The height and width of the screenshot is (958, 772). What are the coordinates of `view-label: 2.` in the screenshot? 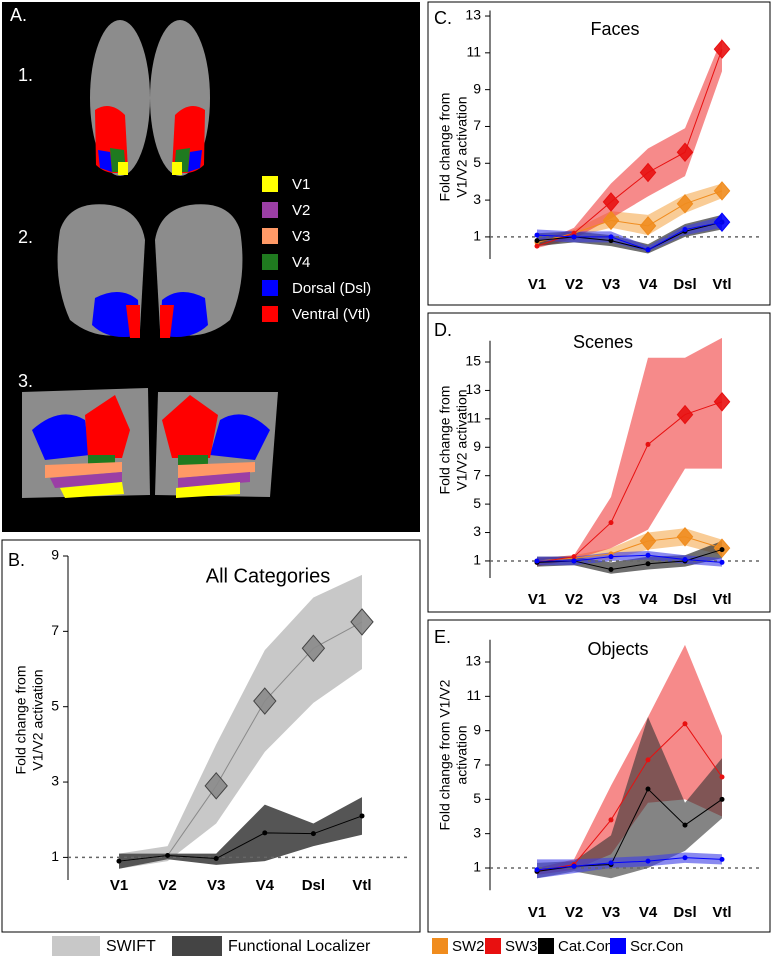 It's located at (25, 237).